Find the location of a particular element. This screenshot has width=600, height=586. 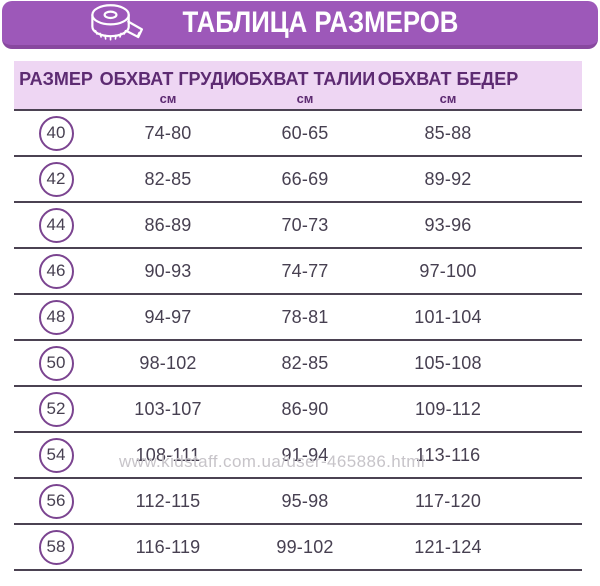

chest-value: 90-93 is located at coordinates (168, 270).